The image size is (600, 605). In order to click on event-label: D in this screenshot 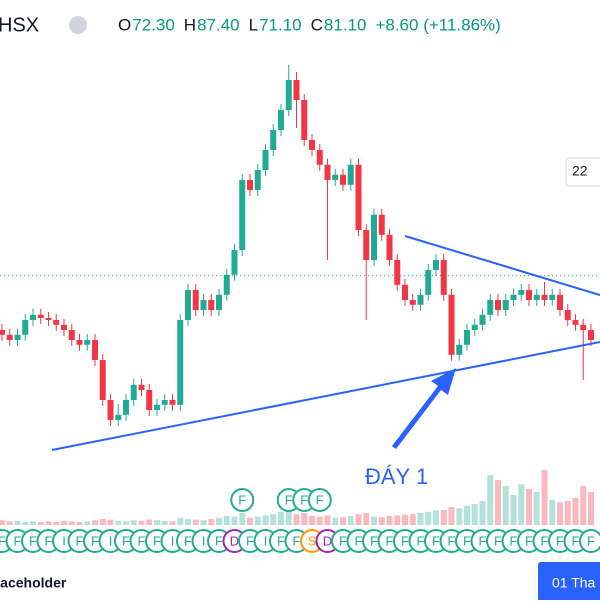, I will do `click(234, 540)`.